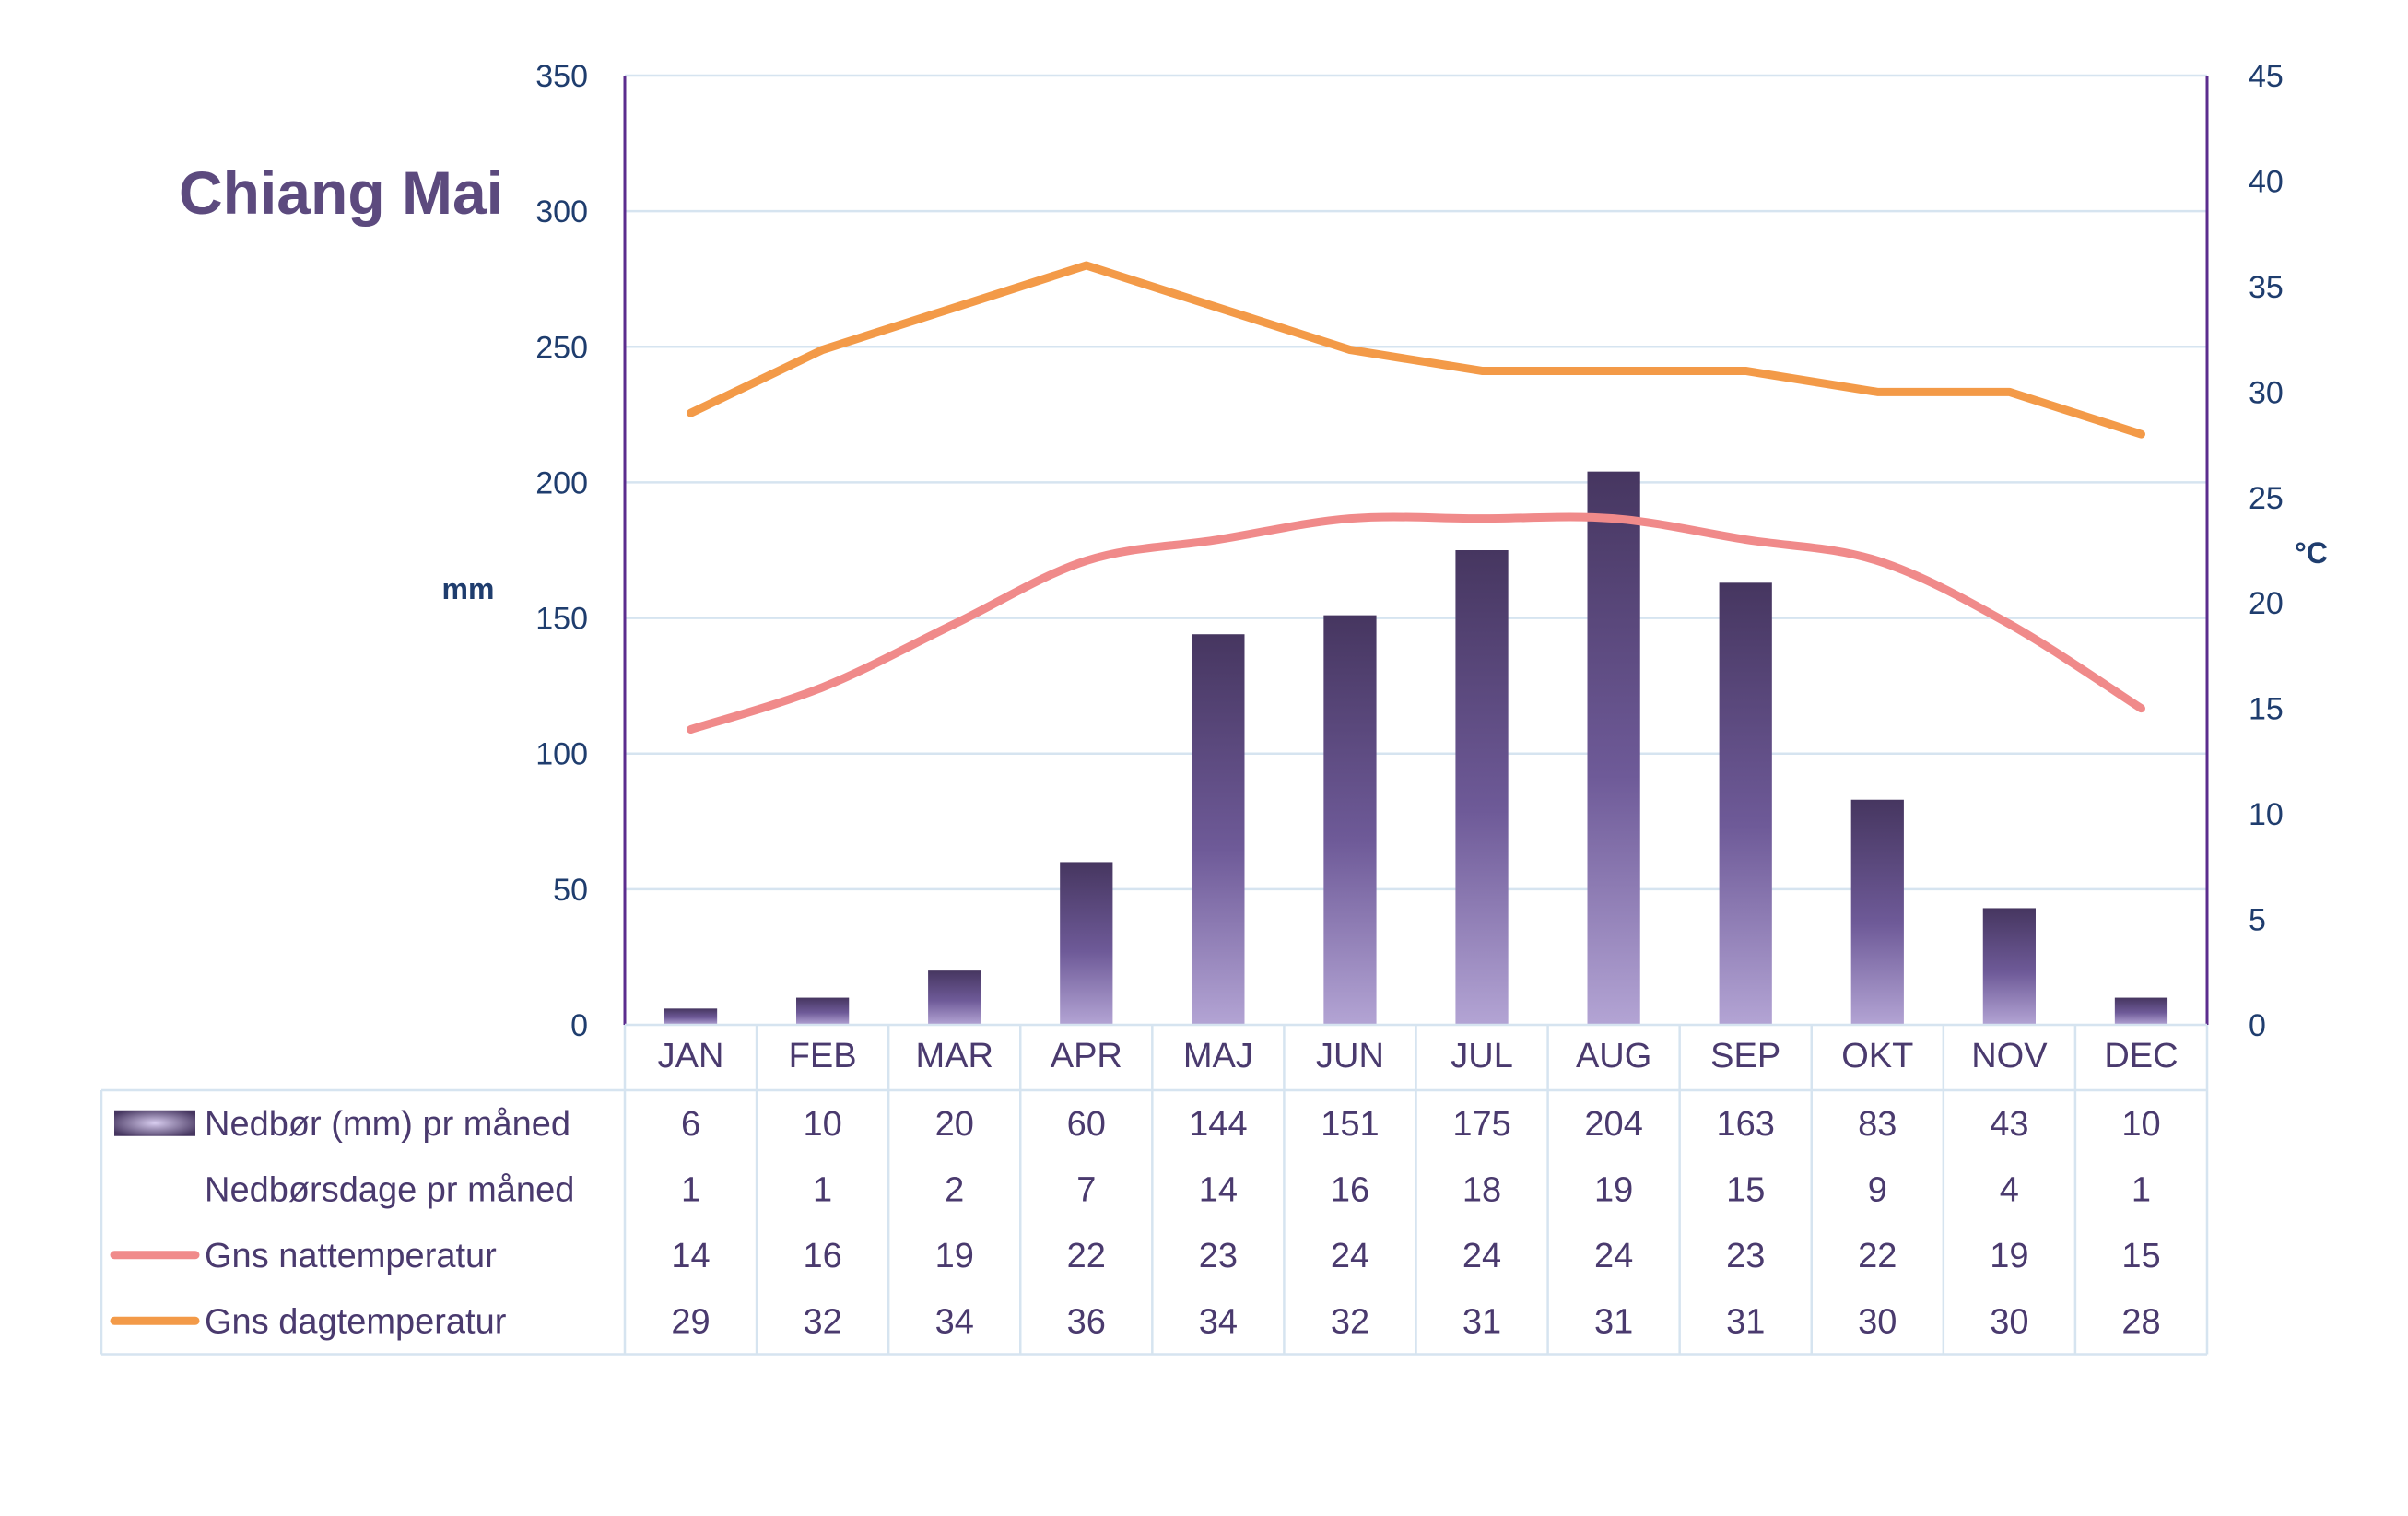 The width and height of the screenshot is (2408, 1516). Describe the element at coordinates (1350, 1124) in the screenshot. I see `table-value: 151` at that location.